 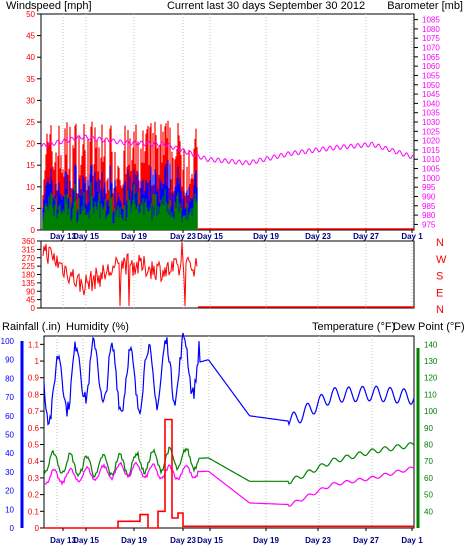 I want to click on temperature-tick-label: 130, so click(x=431, y=361).